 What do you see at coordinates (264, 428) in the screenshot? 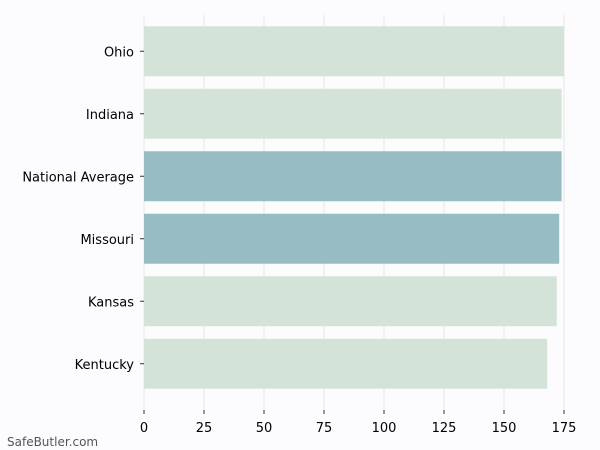
I see `x-tick-label-50: 50` at bounding box center [264, 428].